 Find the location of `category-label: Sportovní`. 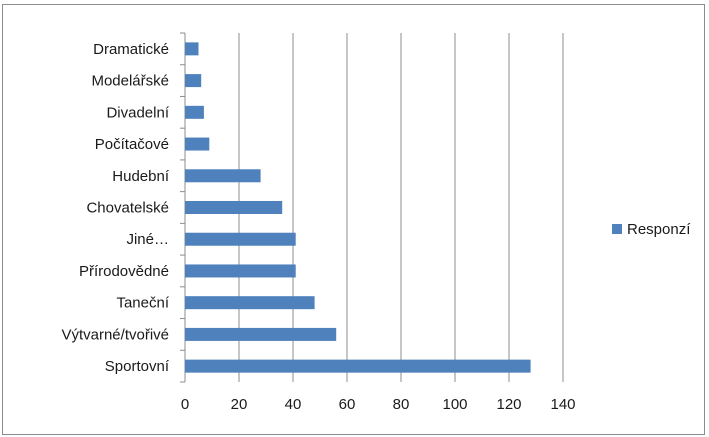

category-label: Sportovní is located at coordinates (137, 366).